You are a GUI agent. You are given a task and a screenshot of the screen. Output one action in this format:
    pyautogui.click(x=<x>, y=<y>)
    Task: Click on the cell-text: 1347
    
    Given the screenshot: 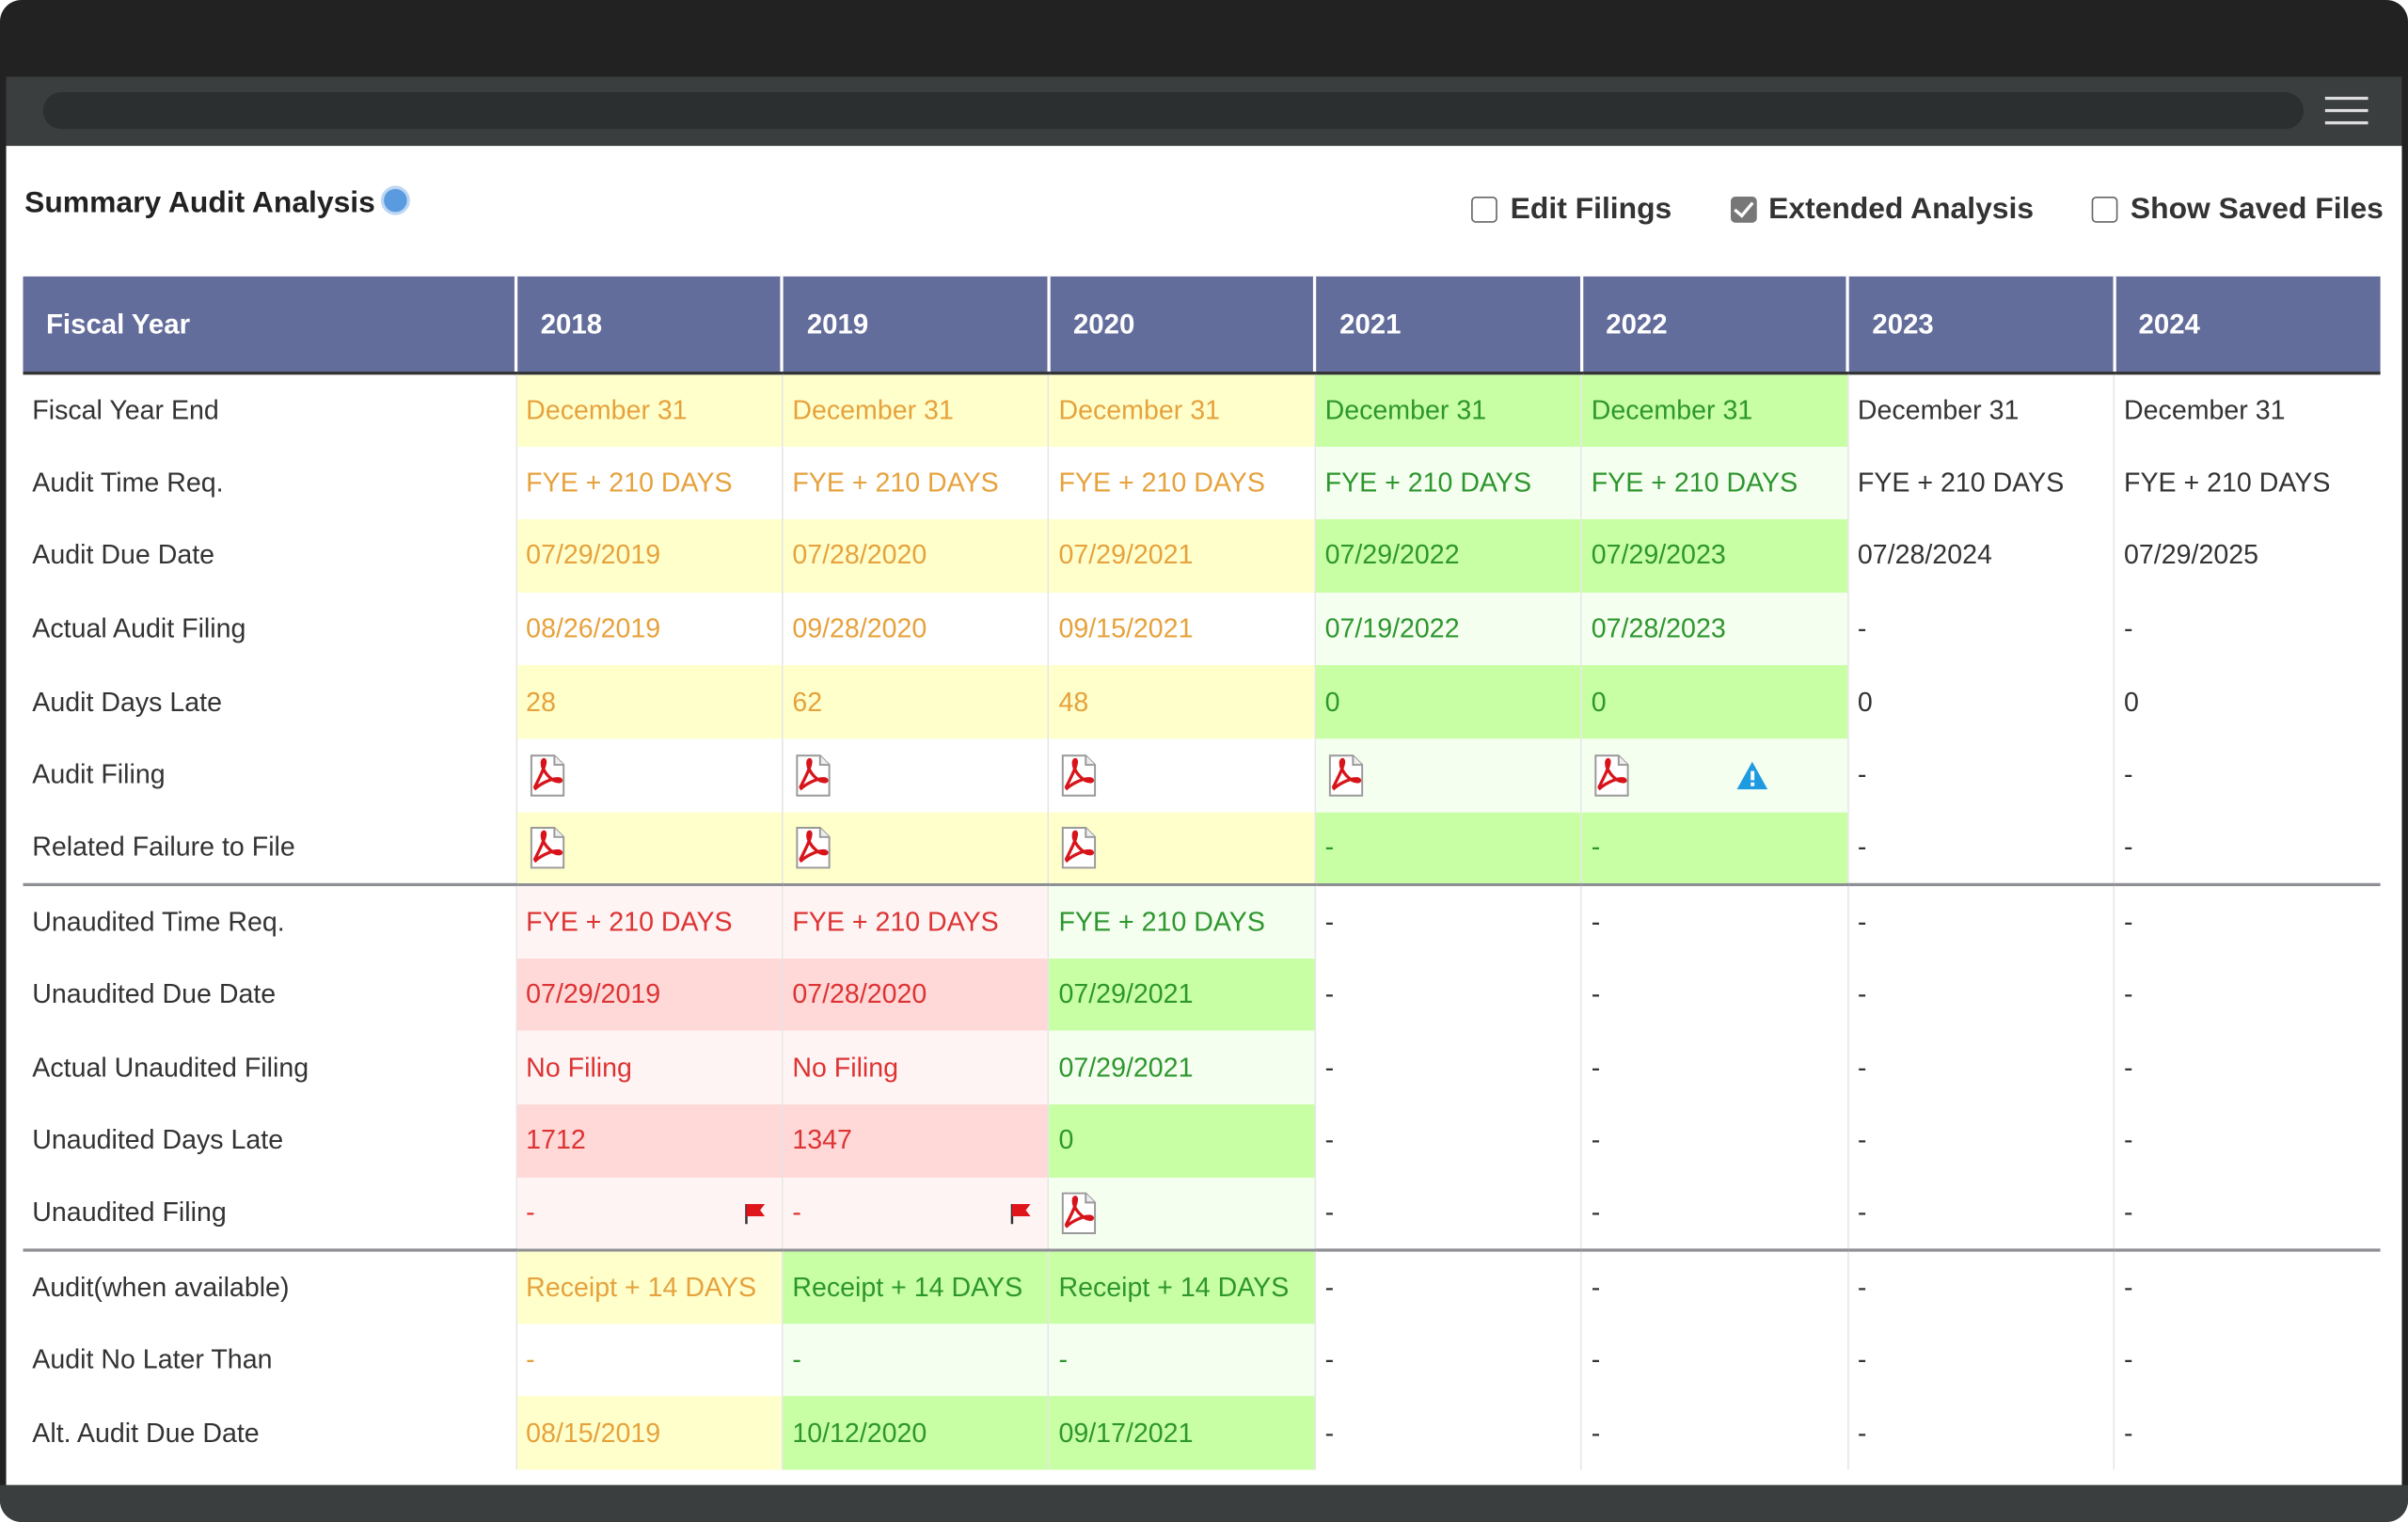 What is the action you would take?
    pyautogui.click(x=822, y=1140)
    